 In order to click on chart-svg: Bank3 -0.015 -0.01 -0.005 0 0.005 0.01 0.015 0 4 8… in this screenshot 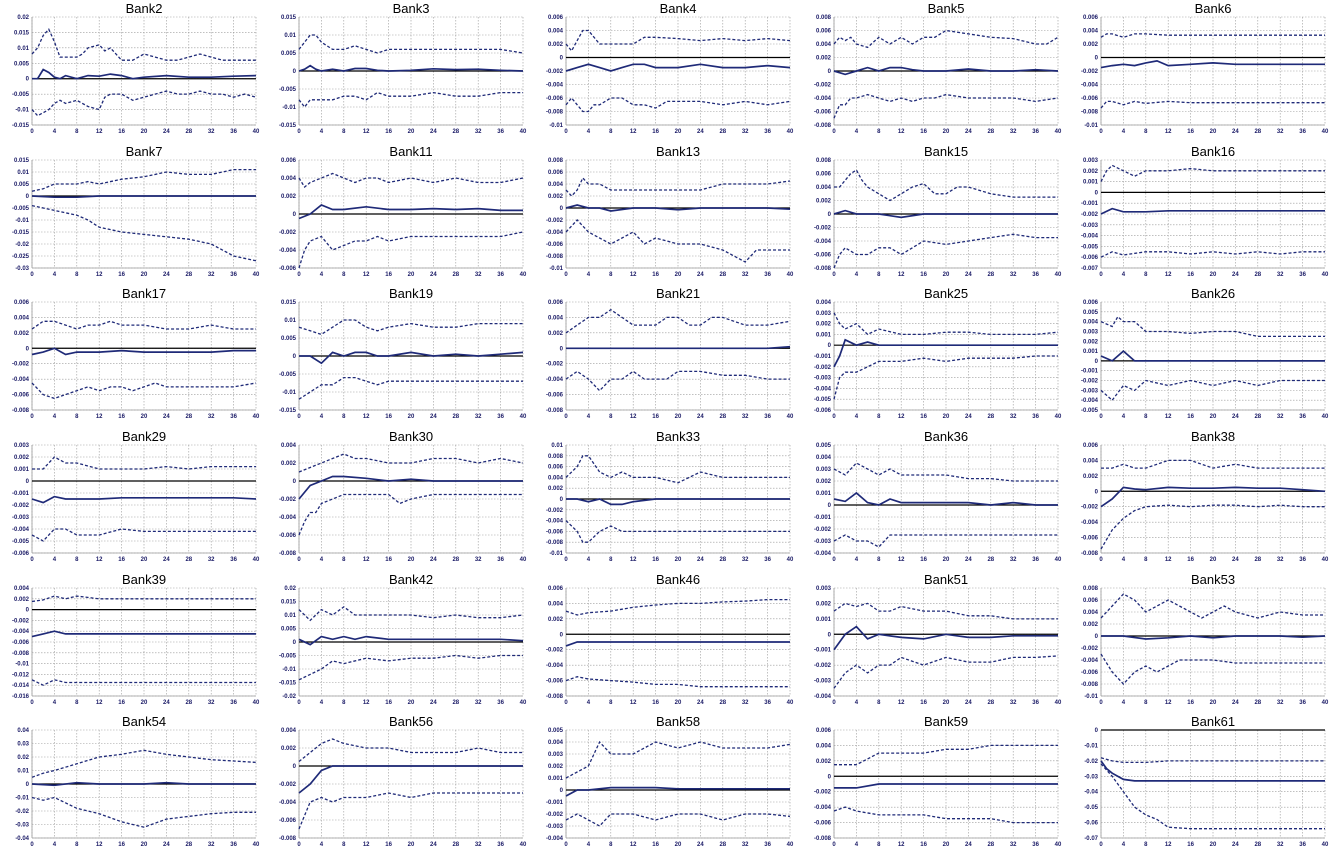, I will do `click(403, 68)`.